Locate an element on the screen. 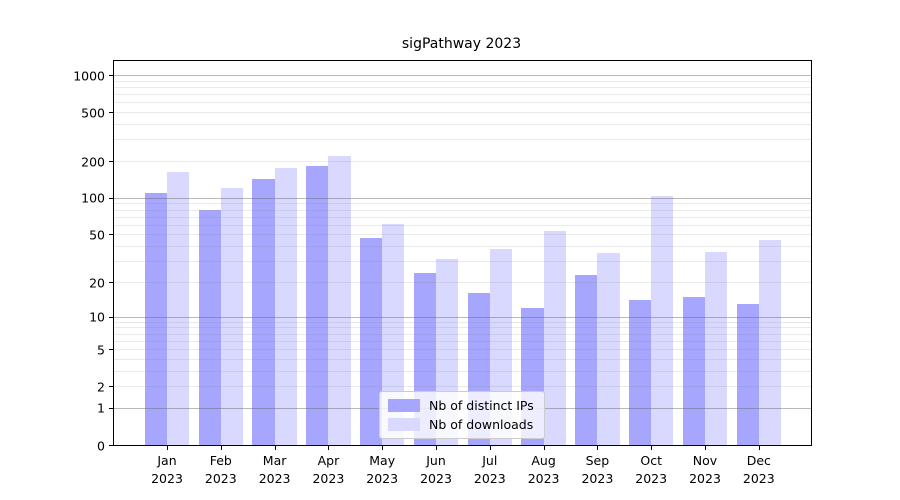 The height and width of the screenshot is (500, 900). legend: Nb of distinct IPs Nb of downloads is located at coordinates (462, 415).